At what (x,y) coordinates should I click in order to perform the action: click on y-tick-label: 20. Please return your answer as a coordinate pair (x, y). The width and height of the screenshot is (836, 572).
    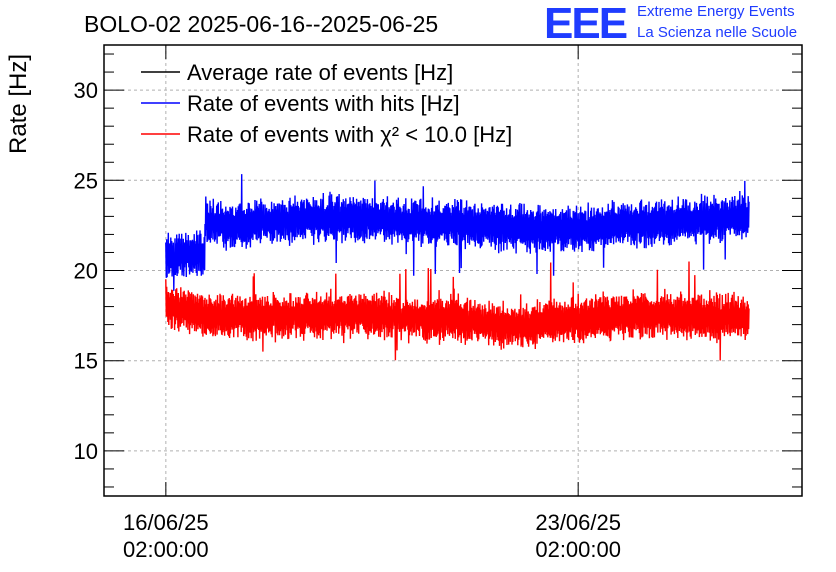
    Looking at the image, I should click on (86, 271).